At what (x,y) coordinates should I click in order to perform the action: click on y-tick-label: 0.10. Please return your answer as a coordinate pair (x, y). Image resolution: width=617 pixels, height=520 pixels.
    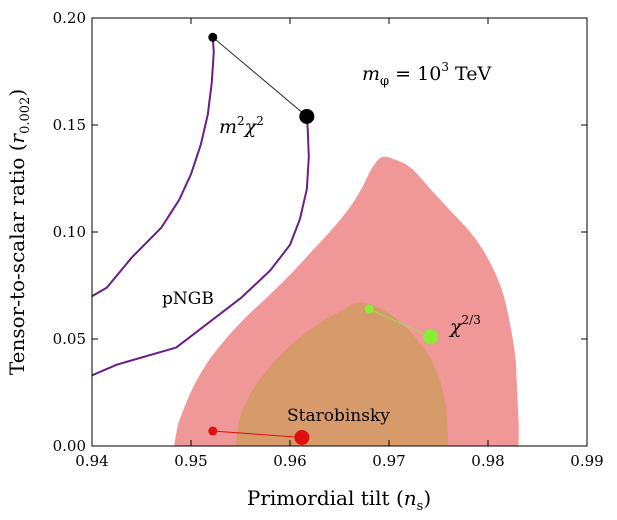
    Looking at the image, I should click on (69, 232).